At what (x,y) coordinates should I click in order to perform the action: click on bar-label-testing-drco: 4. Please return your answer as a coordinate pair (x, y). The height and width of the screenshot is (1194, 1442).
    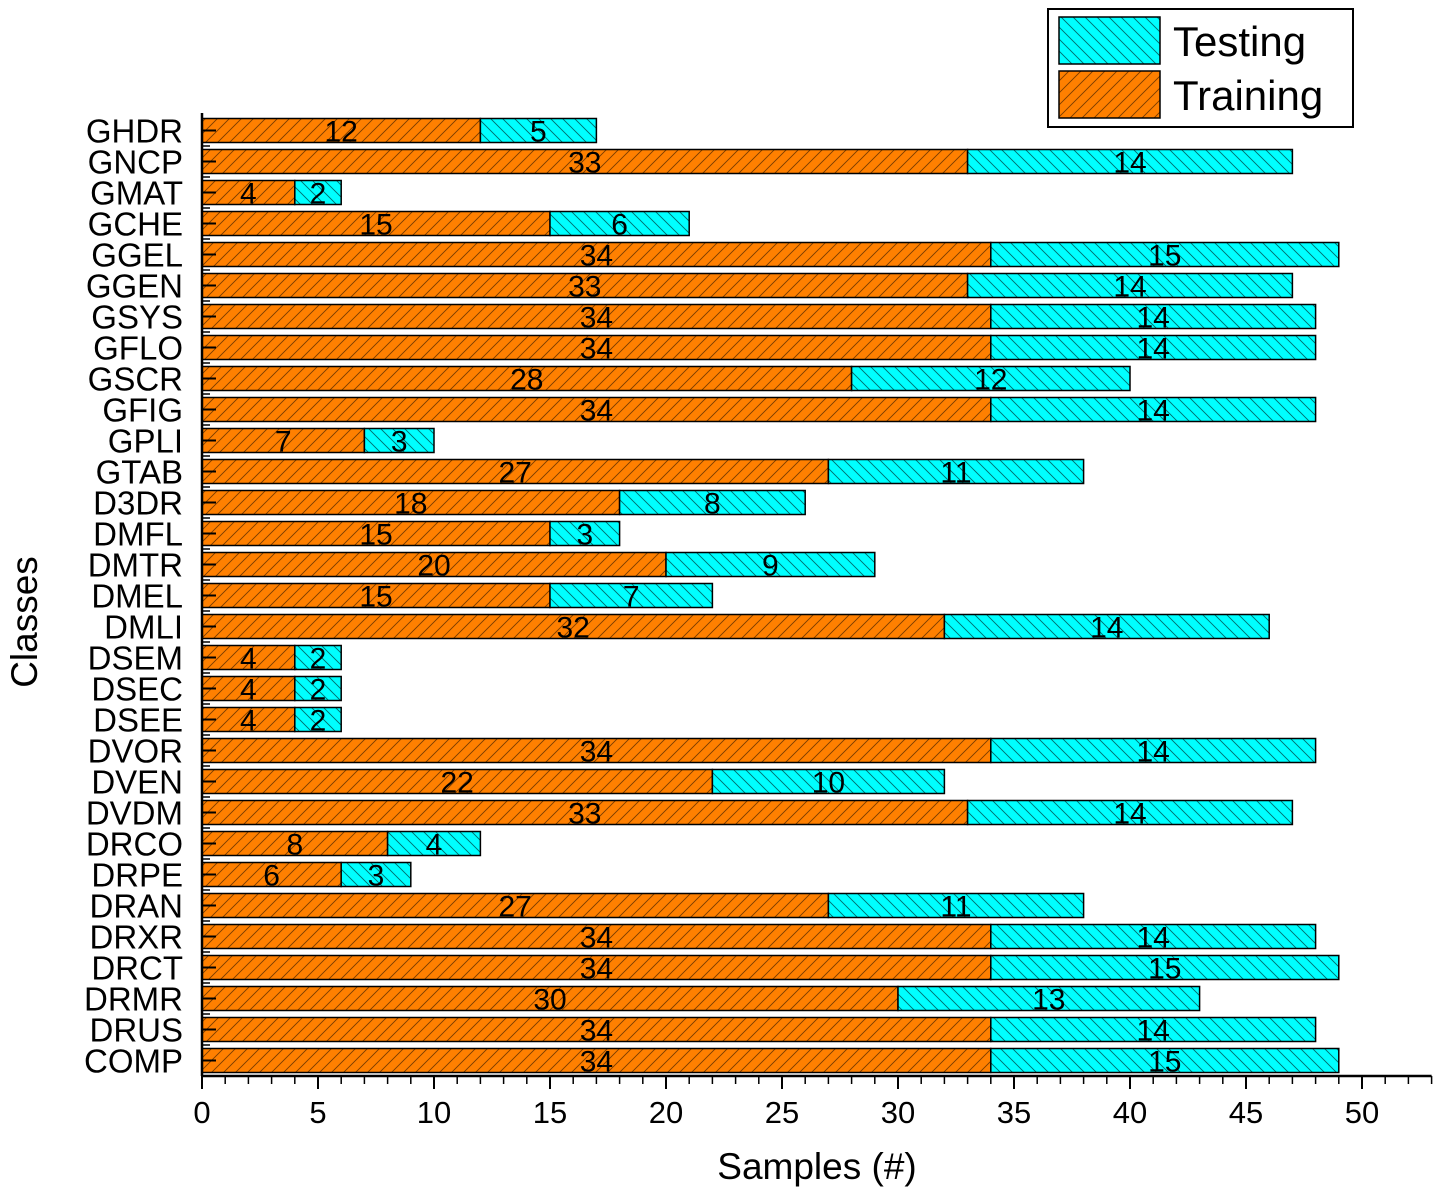
    Looking at the image, I should click on (434, 845).